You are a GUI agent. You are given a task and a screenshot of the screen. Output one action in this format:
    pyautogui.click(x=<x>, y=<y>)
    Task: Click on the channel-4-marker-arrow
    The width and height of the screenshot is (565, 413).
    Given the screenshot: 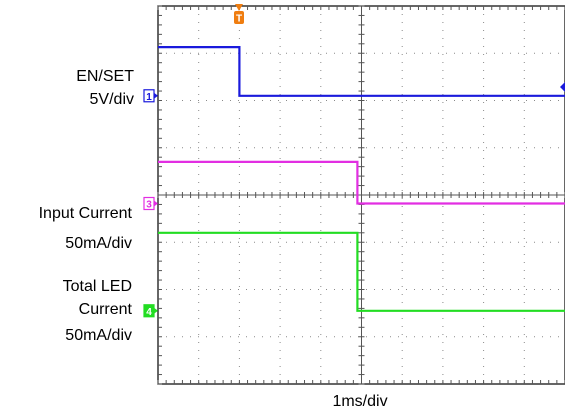 What is the action you would take?
    pyautogui.click(x=156, y=310)
    